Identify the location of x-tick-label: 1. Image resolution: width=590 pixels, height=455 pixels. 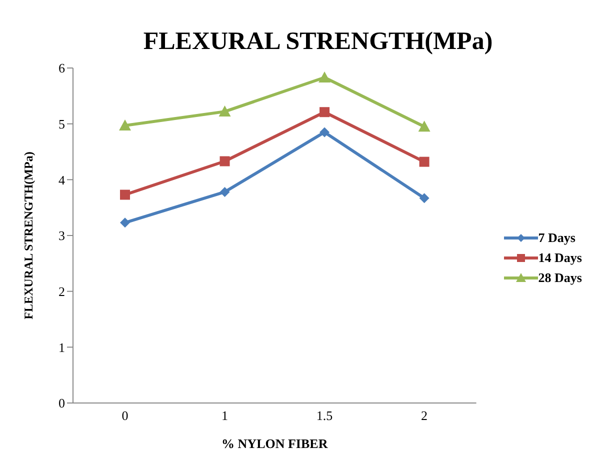
(225, 416).